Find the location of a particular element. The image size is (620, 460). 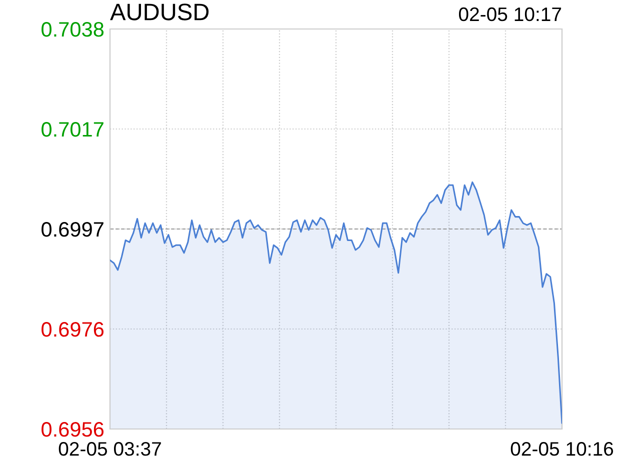

chart-title: AUDUSD is located at coordinates (159, 12).